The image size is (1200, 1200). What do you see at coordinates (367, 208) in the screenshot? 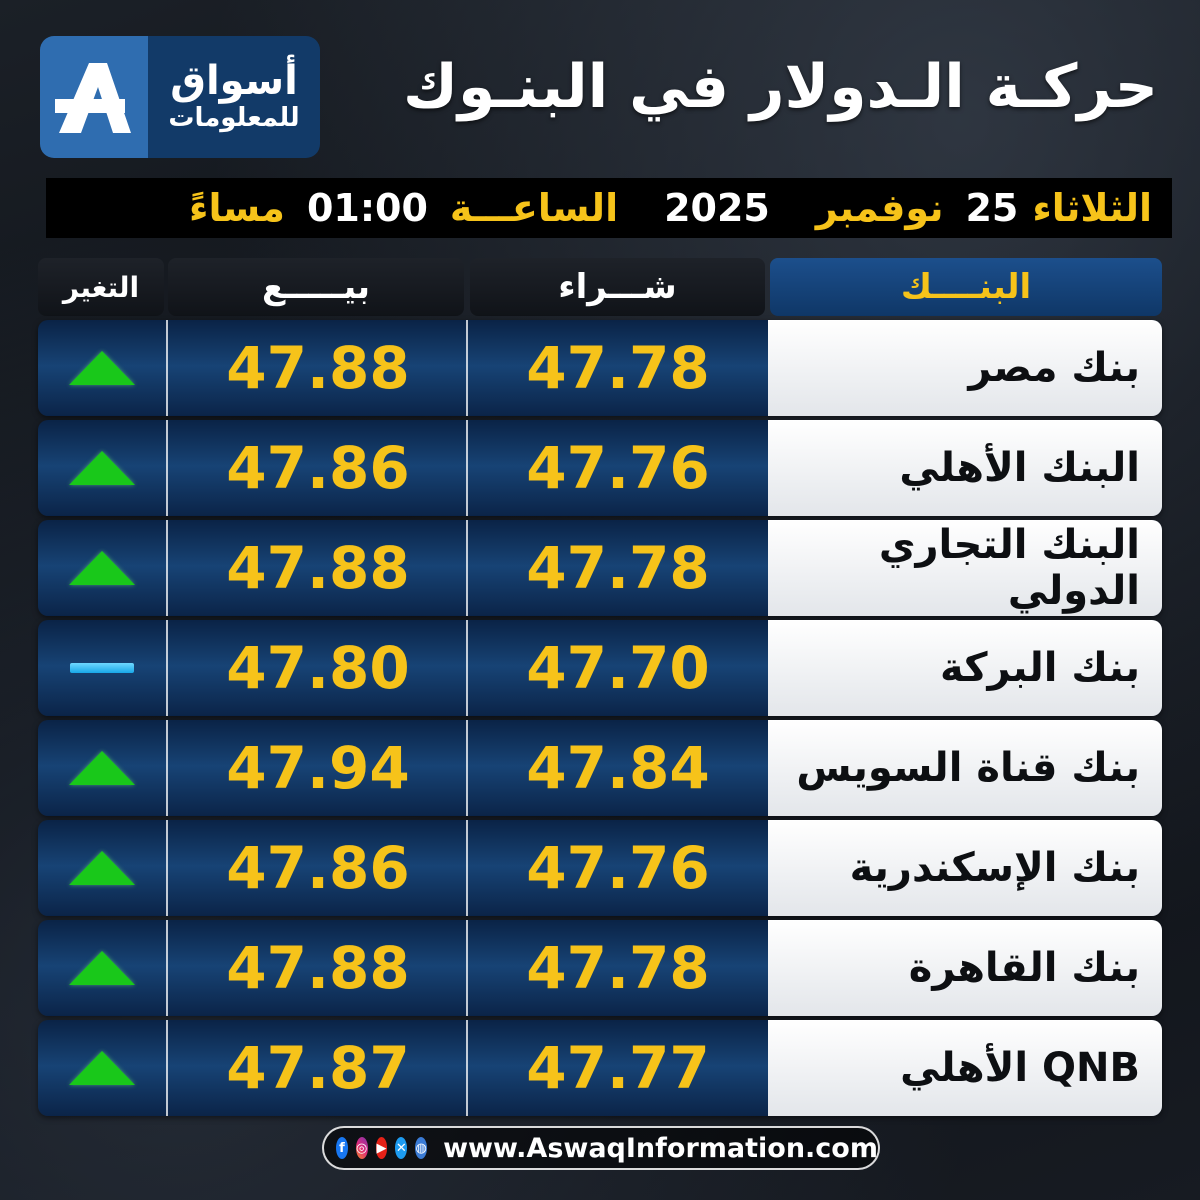
I see `time-value: 01:00` at bounding box center [367, 208].